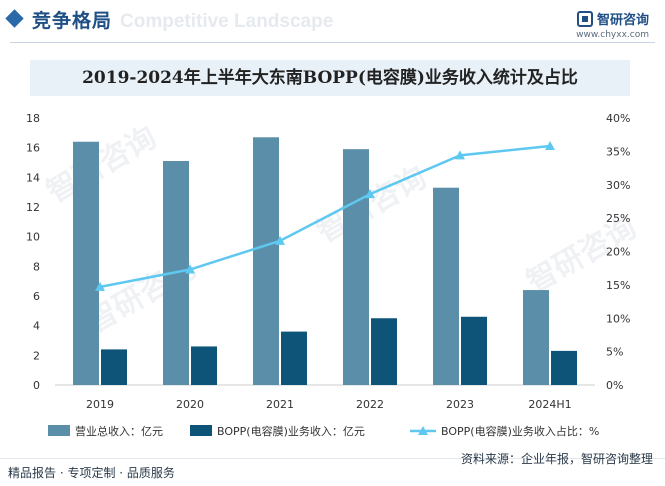 Image resolution: width=665 pixels, height=486 pixels. I want to click on y-tick-label: 8, so click(36, 266).